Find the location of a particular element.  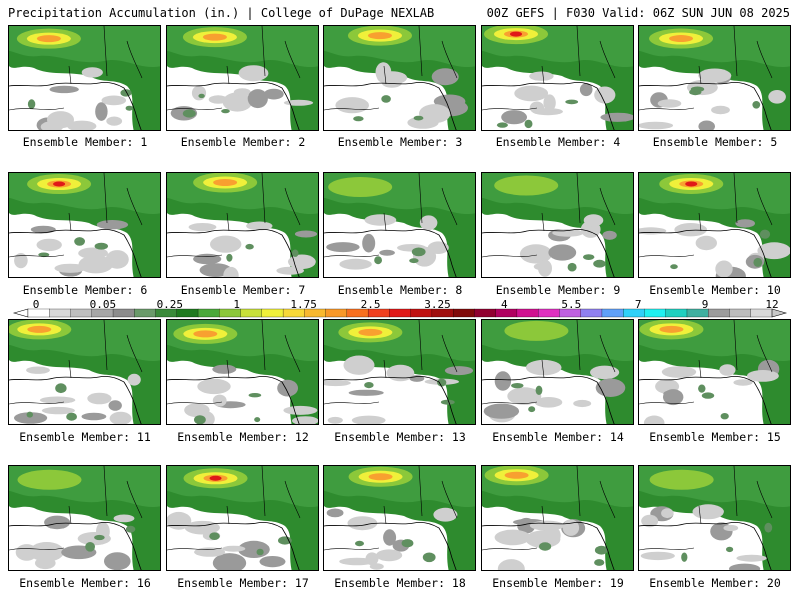

ensemble-member-label: Ensemble Member: 18 is located at coordinates (400, 583).